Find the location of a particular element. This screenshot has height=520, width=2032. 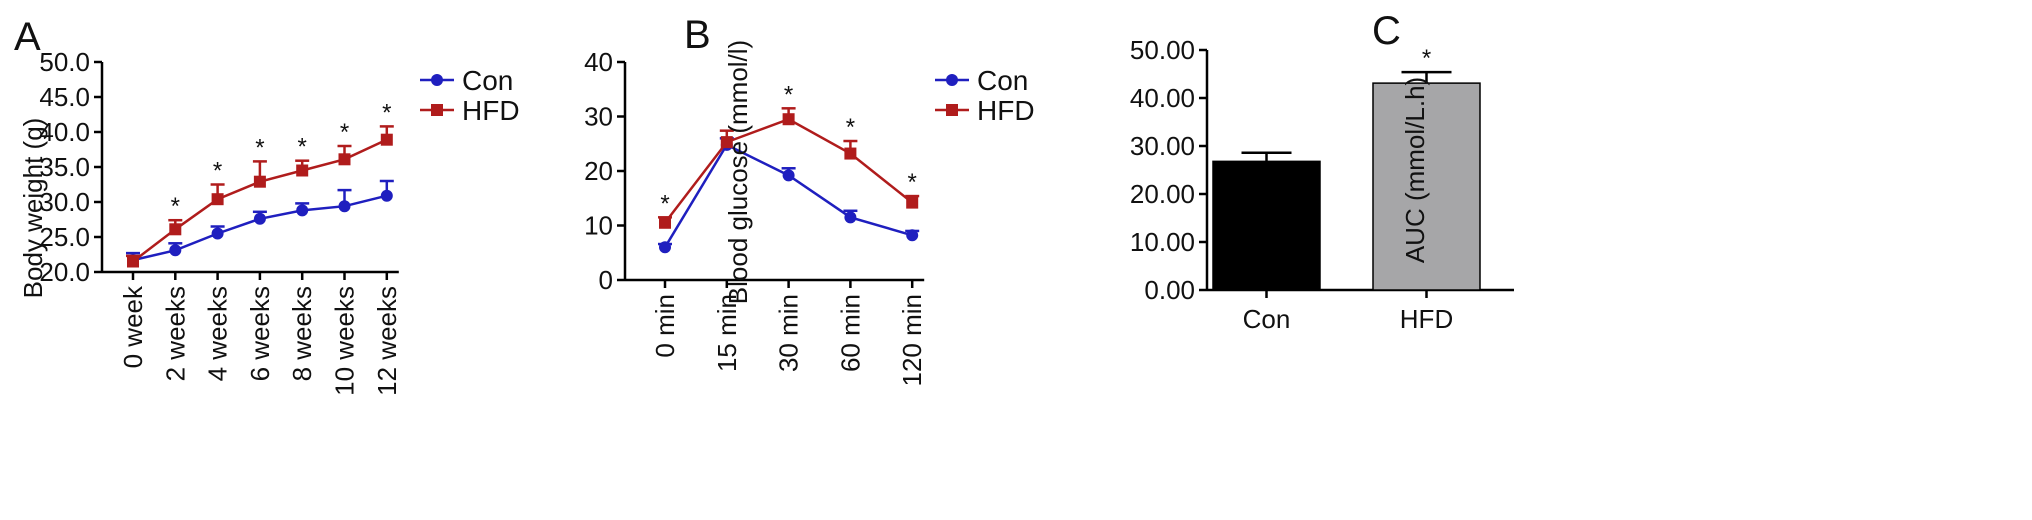

x-tick-label: 0 week is located at coordinates (133, 326).